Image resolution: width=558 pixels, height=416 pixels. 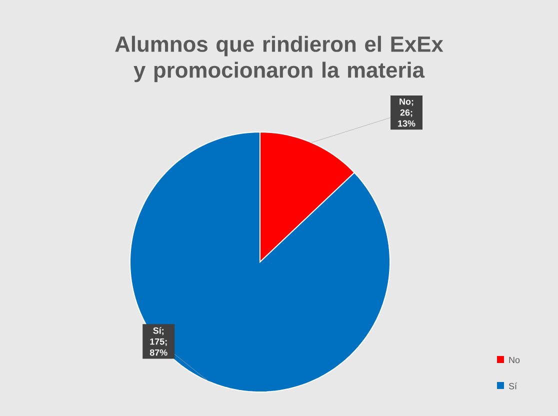 I want to click on data-label: Sí; 175; 87%, so click(x=159, y=341).